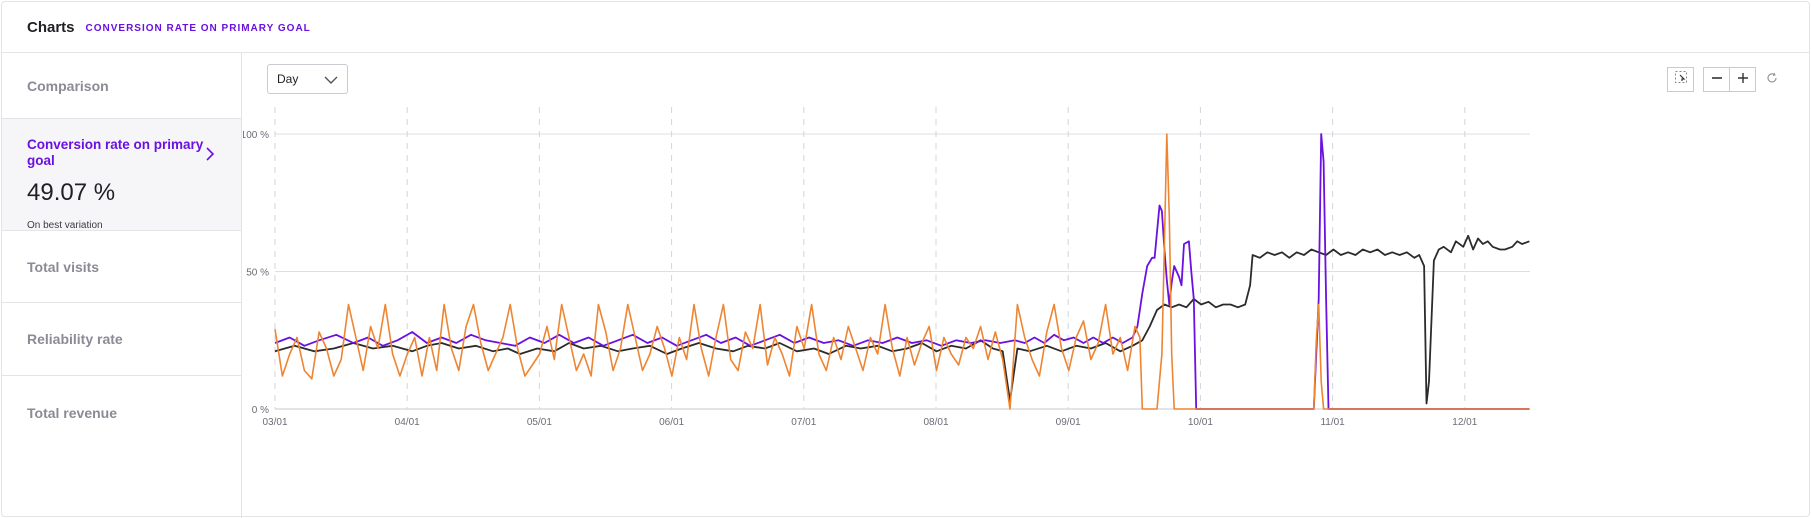 Image resolution: width=1811 pixels, height=518 pixels. I want to click on sidebar-item-reliability-rate: Reliability rate, so click(121, 339).